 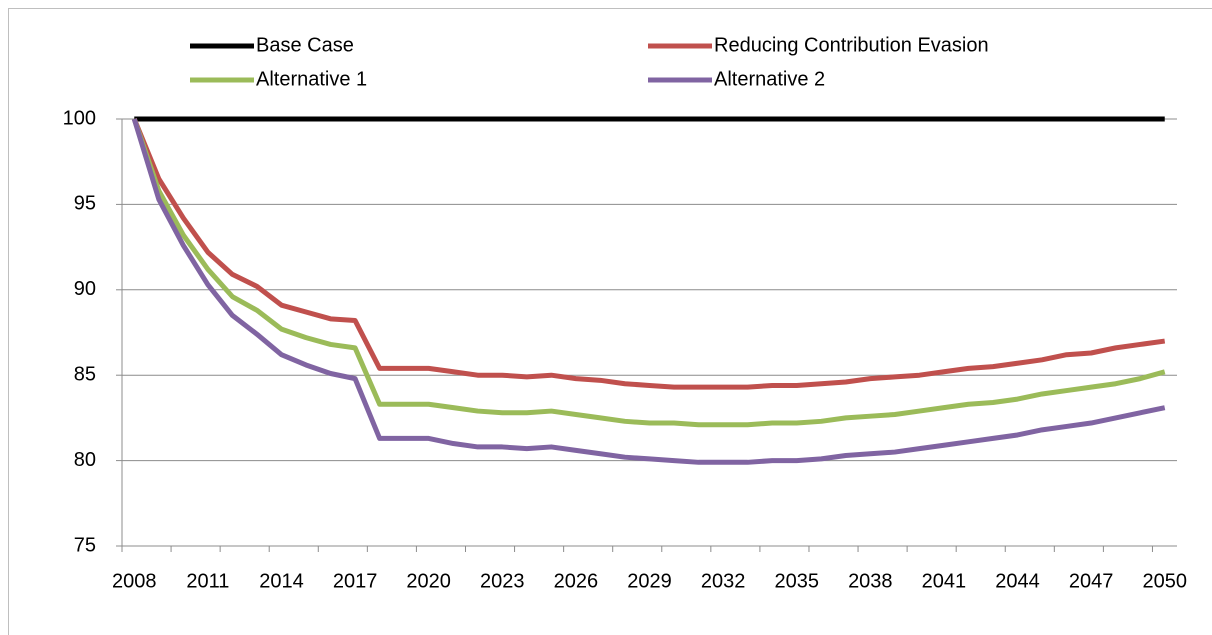 I want to click on x-tick-label: 2047, so click(x=1091, y=581).